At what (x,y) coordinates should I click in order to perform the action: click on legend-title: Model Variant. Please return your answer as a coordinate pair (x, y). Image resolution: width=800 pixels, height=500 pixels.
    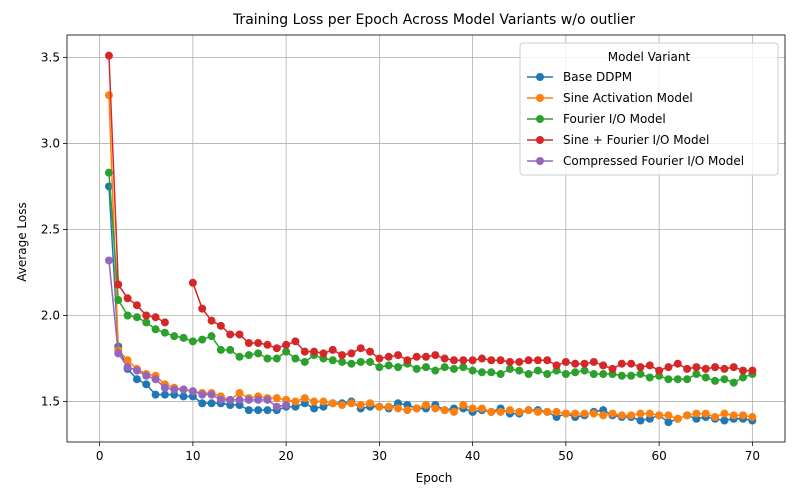
    Looking at the image, I should click on (649, 57).